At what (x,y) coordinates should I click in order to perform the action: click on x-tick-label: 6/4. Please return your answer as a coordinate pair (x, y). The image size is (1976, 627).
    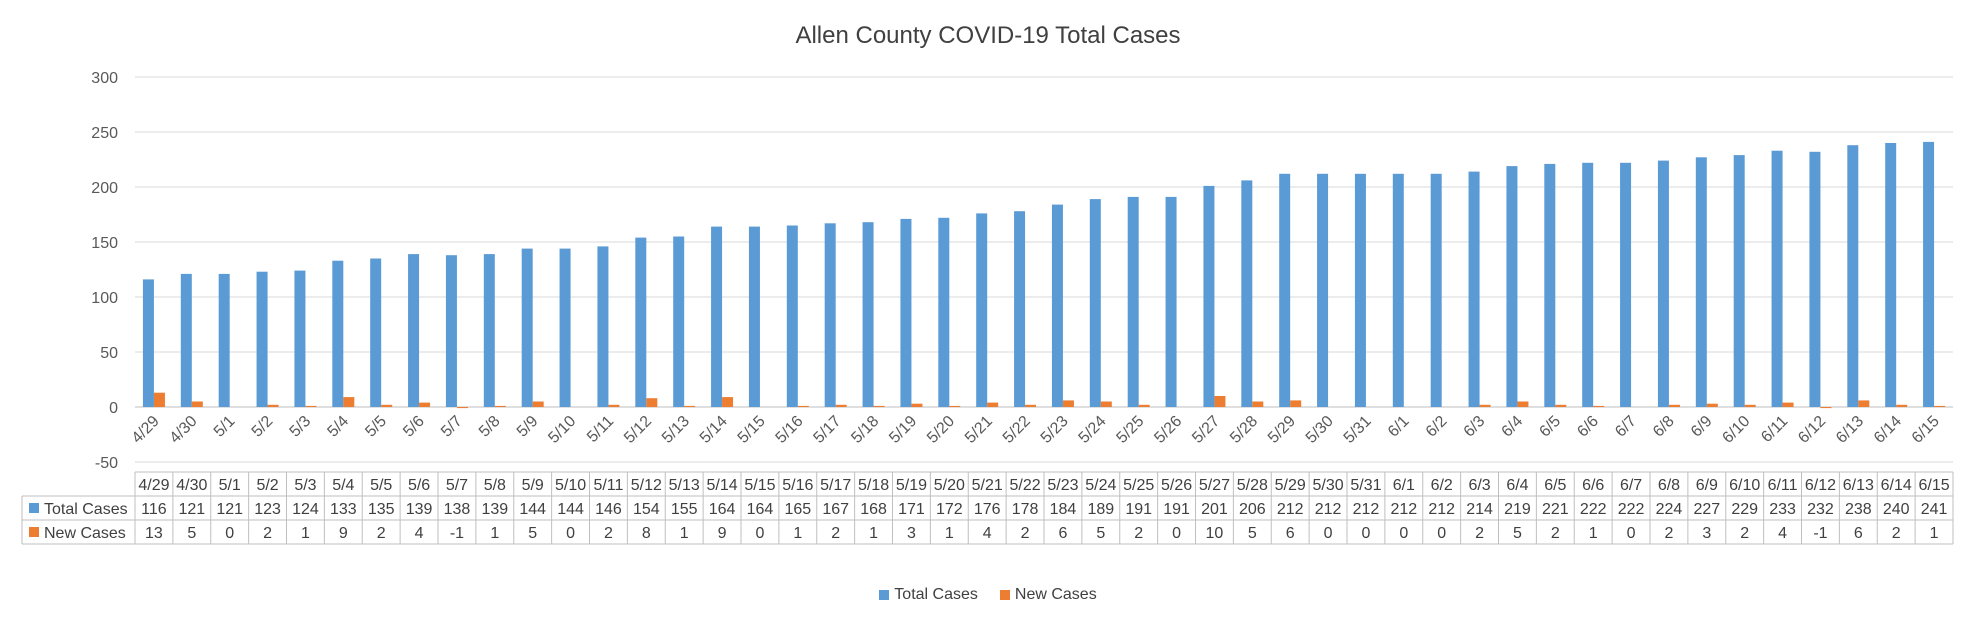
    Looking at the image, I should click on (1513, 427).